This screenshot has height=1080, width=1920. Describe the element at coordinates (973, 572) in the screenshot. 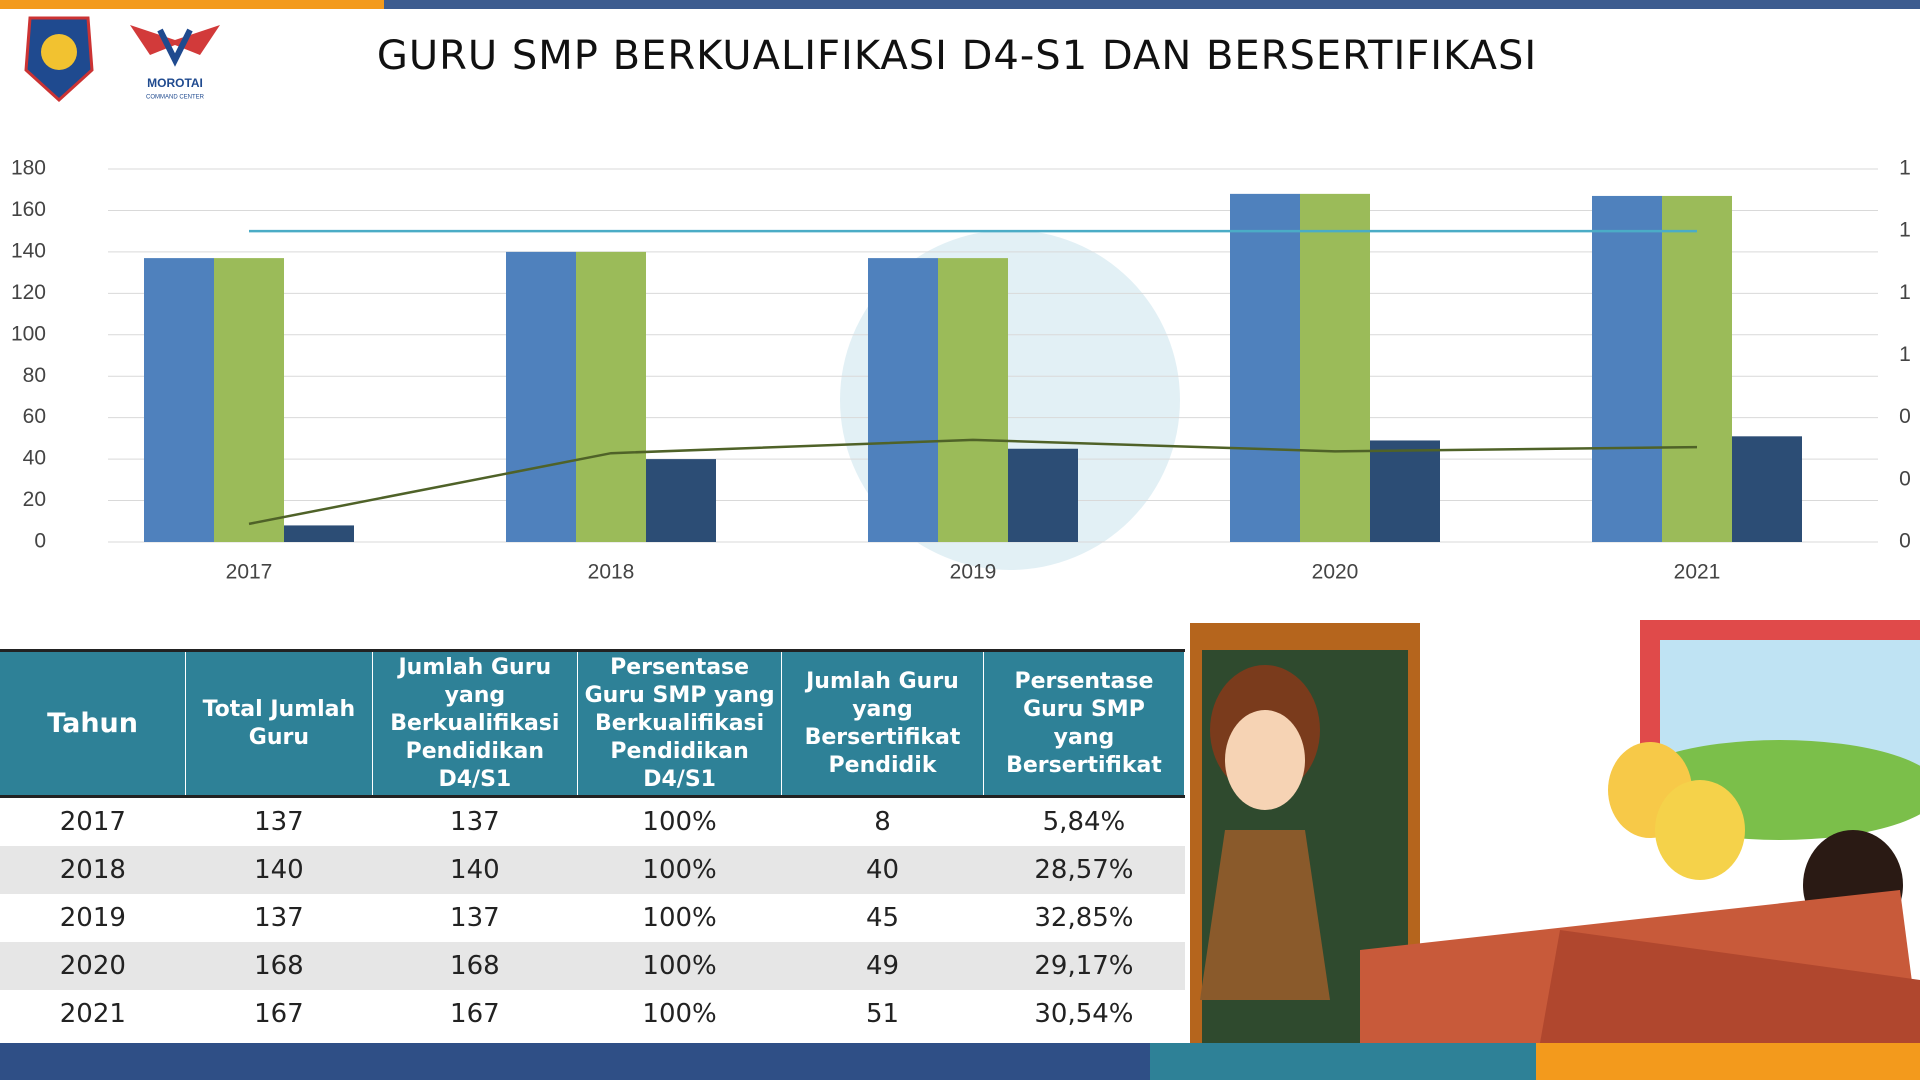

I see `x-tick-label: 2019` at that location.